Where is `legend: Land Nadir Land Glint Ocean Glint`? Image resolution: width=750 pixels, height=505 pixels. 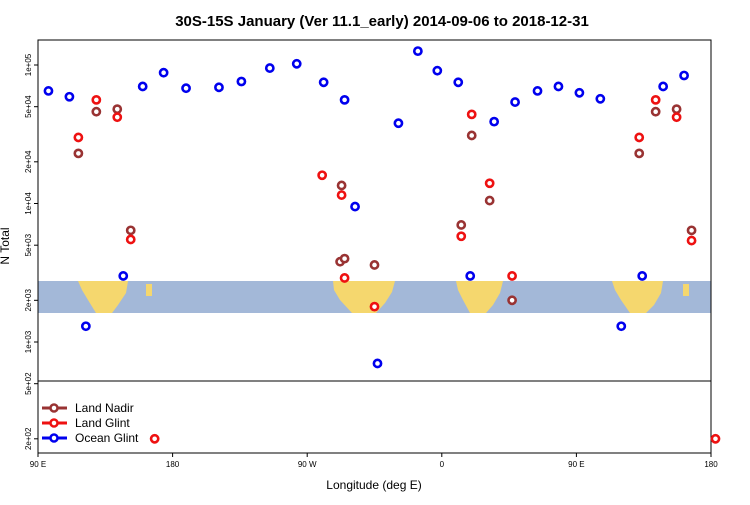
legend: Land Nadir Land Glint Ocean Glint is located at coordinates (90, 423).